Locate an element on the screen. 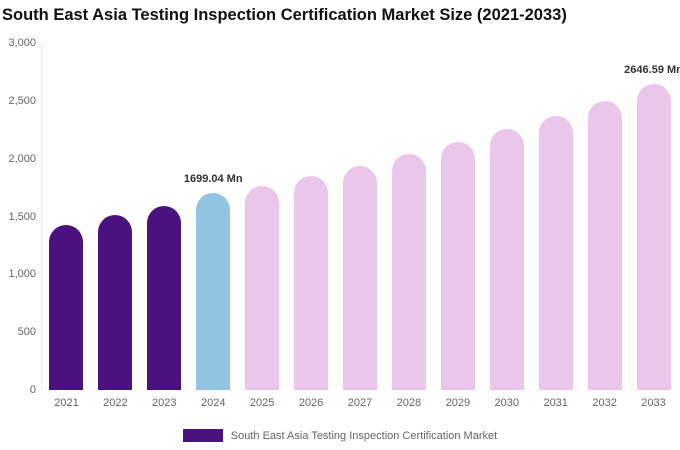 Image resolution: width=680 pixels, height=450 pixels. y-tick-1000: 1,000 is located at coordinates (22, 274).